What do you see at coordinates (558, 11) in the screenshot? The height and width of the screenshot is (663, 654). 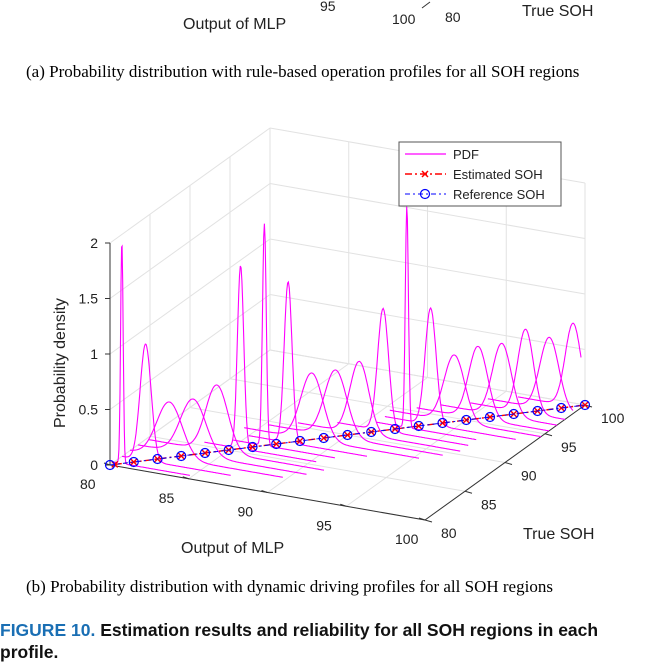 I see `top-ylabel: True SOH` at bounding box center [558, 11].